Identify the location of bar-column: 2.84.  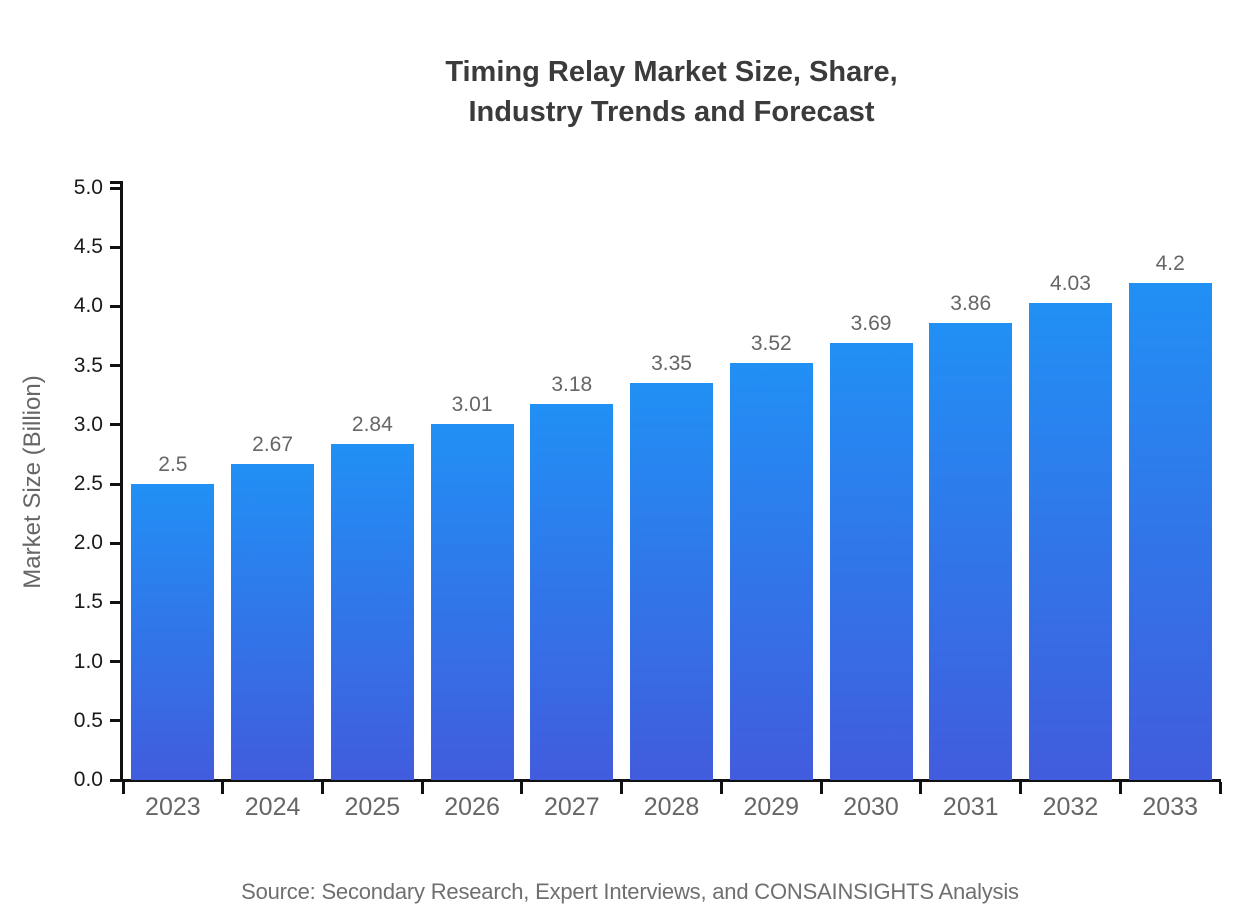
(372, 484).